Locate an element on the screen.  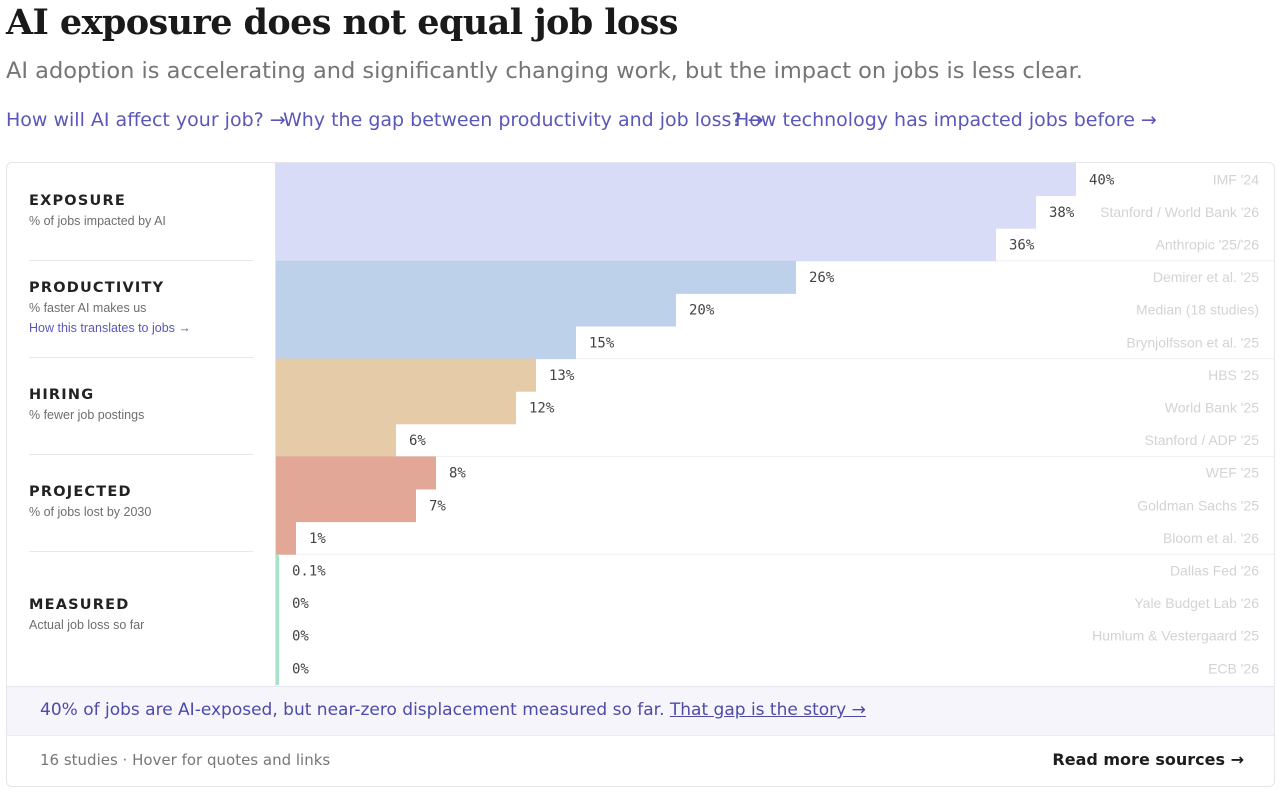
source-label: World Bank '25 is located at coordinates (1212, 408).